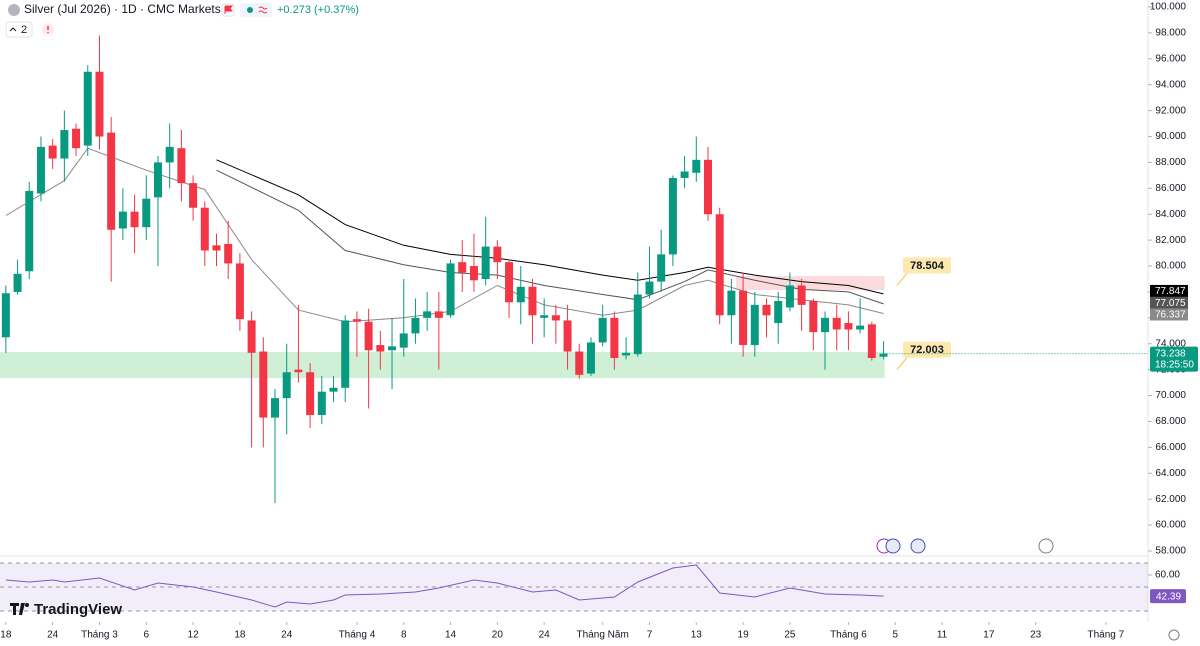 The height and width of the screenshot is (646, 1200). I want to click on ma-tag-label: 77.847, so click(1170, 291).